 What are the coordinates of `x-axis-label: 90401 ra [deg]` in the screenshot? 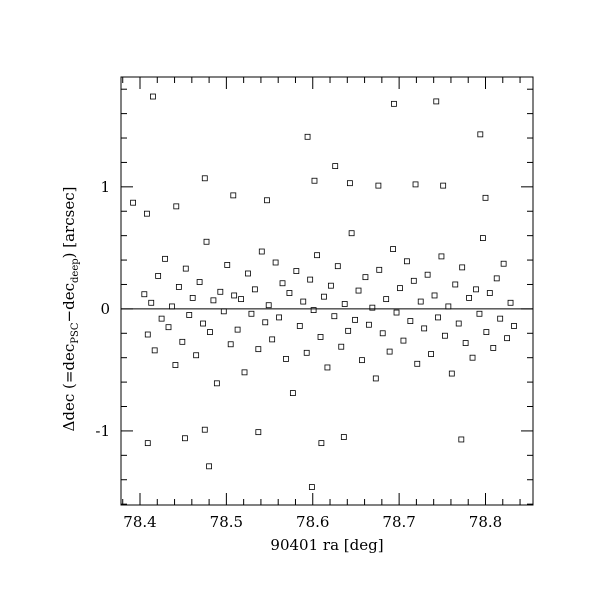 It's located at (326, 545).